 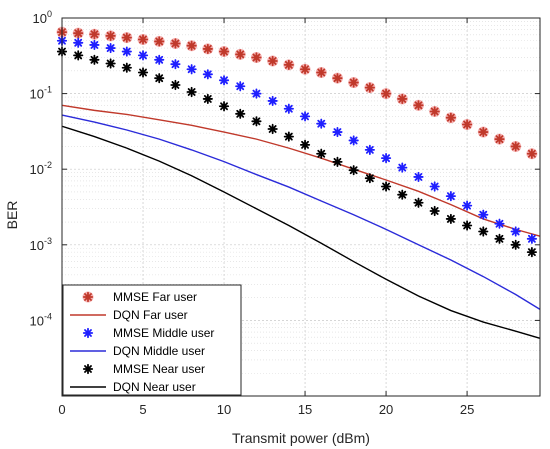 I want to click on x-tick-label: 0, so click(x=61, y=409).